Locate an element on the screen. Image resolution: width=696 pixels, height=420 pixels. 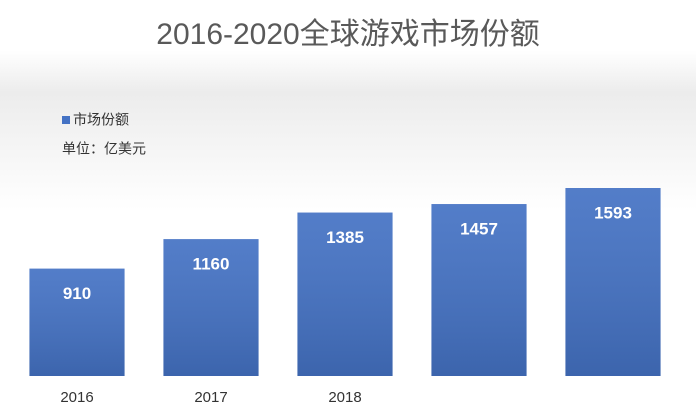
x-tick-label: 2017 is located at coordinates (210, 397).